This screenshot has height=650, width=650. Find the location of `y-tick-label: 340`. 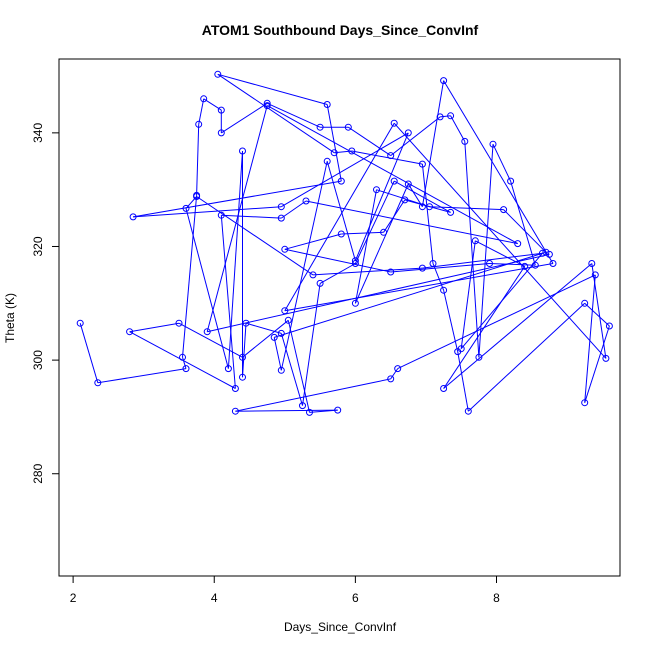

y-tick-label: 340 is located at coordinates (38, 133).